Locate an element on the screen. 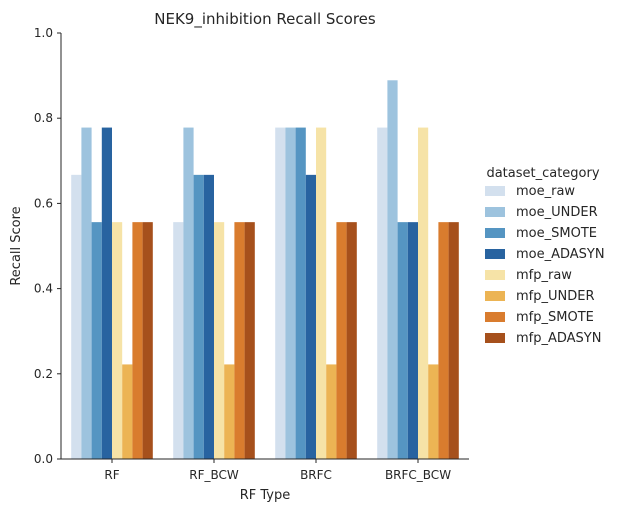 The image size is (623, 512). y-axis: 0.0 0.2 0.4 0.6 0.8 1.0 is located at coordinates (48, 246).